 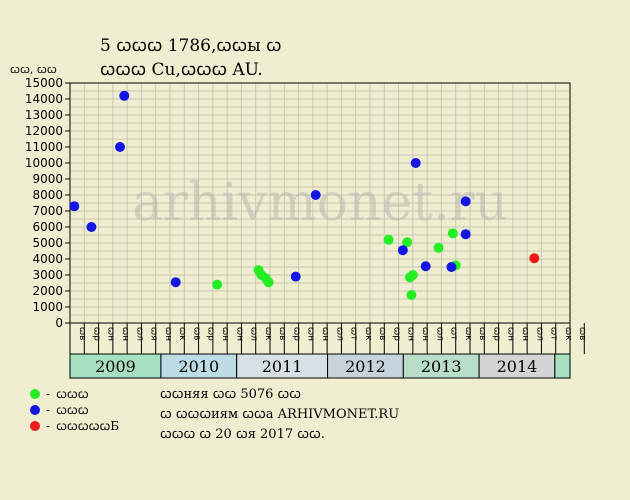 I want to click on year-label: 2014, so click(x=517, y=366).